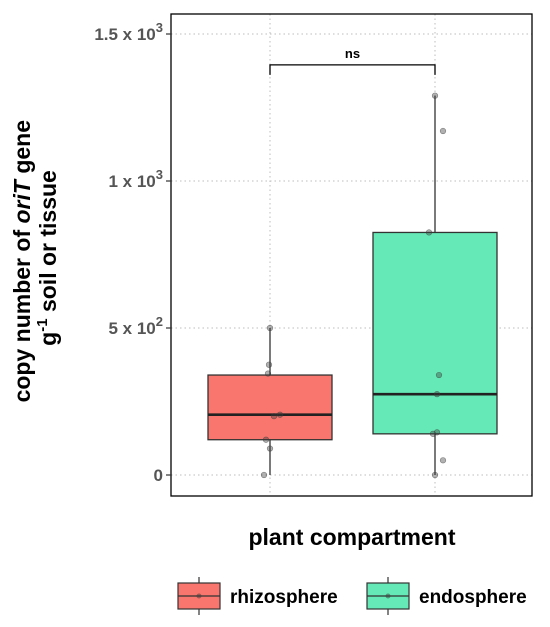  I want to click on y-tick-label: 5 x 10², so click(136, 326).